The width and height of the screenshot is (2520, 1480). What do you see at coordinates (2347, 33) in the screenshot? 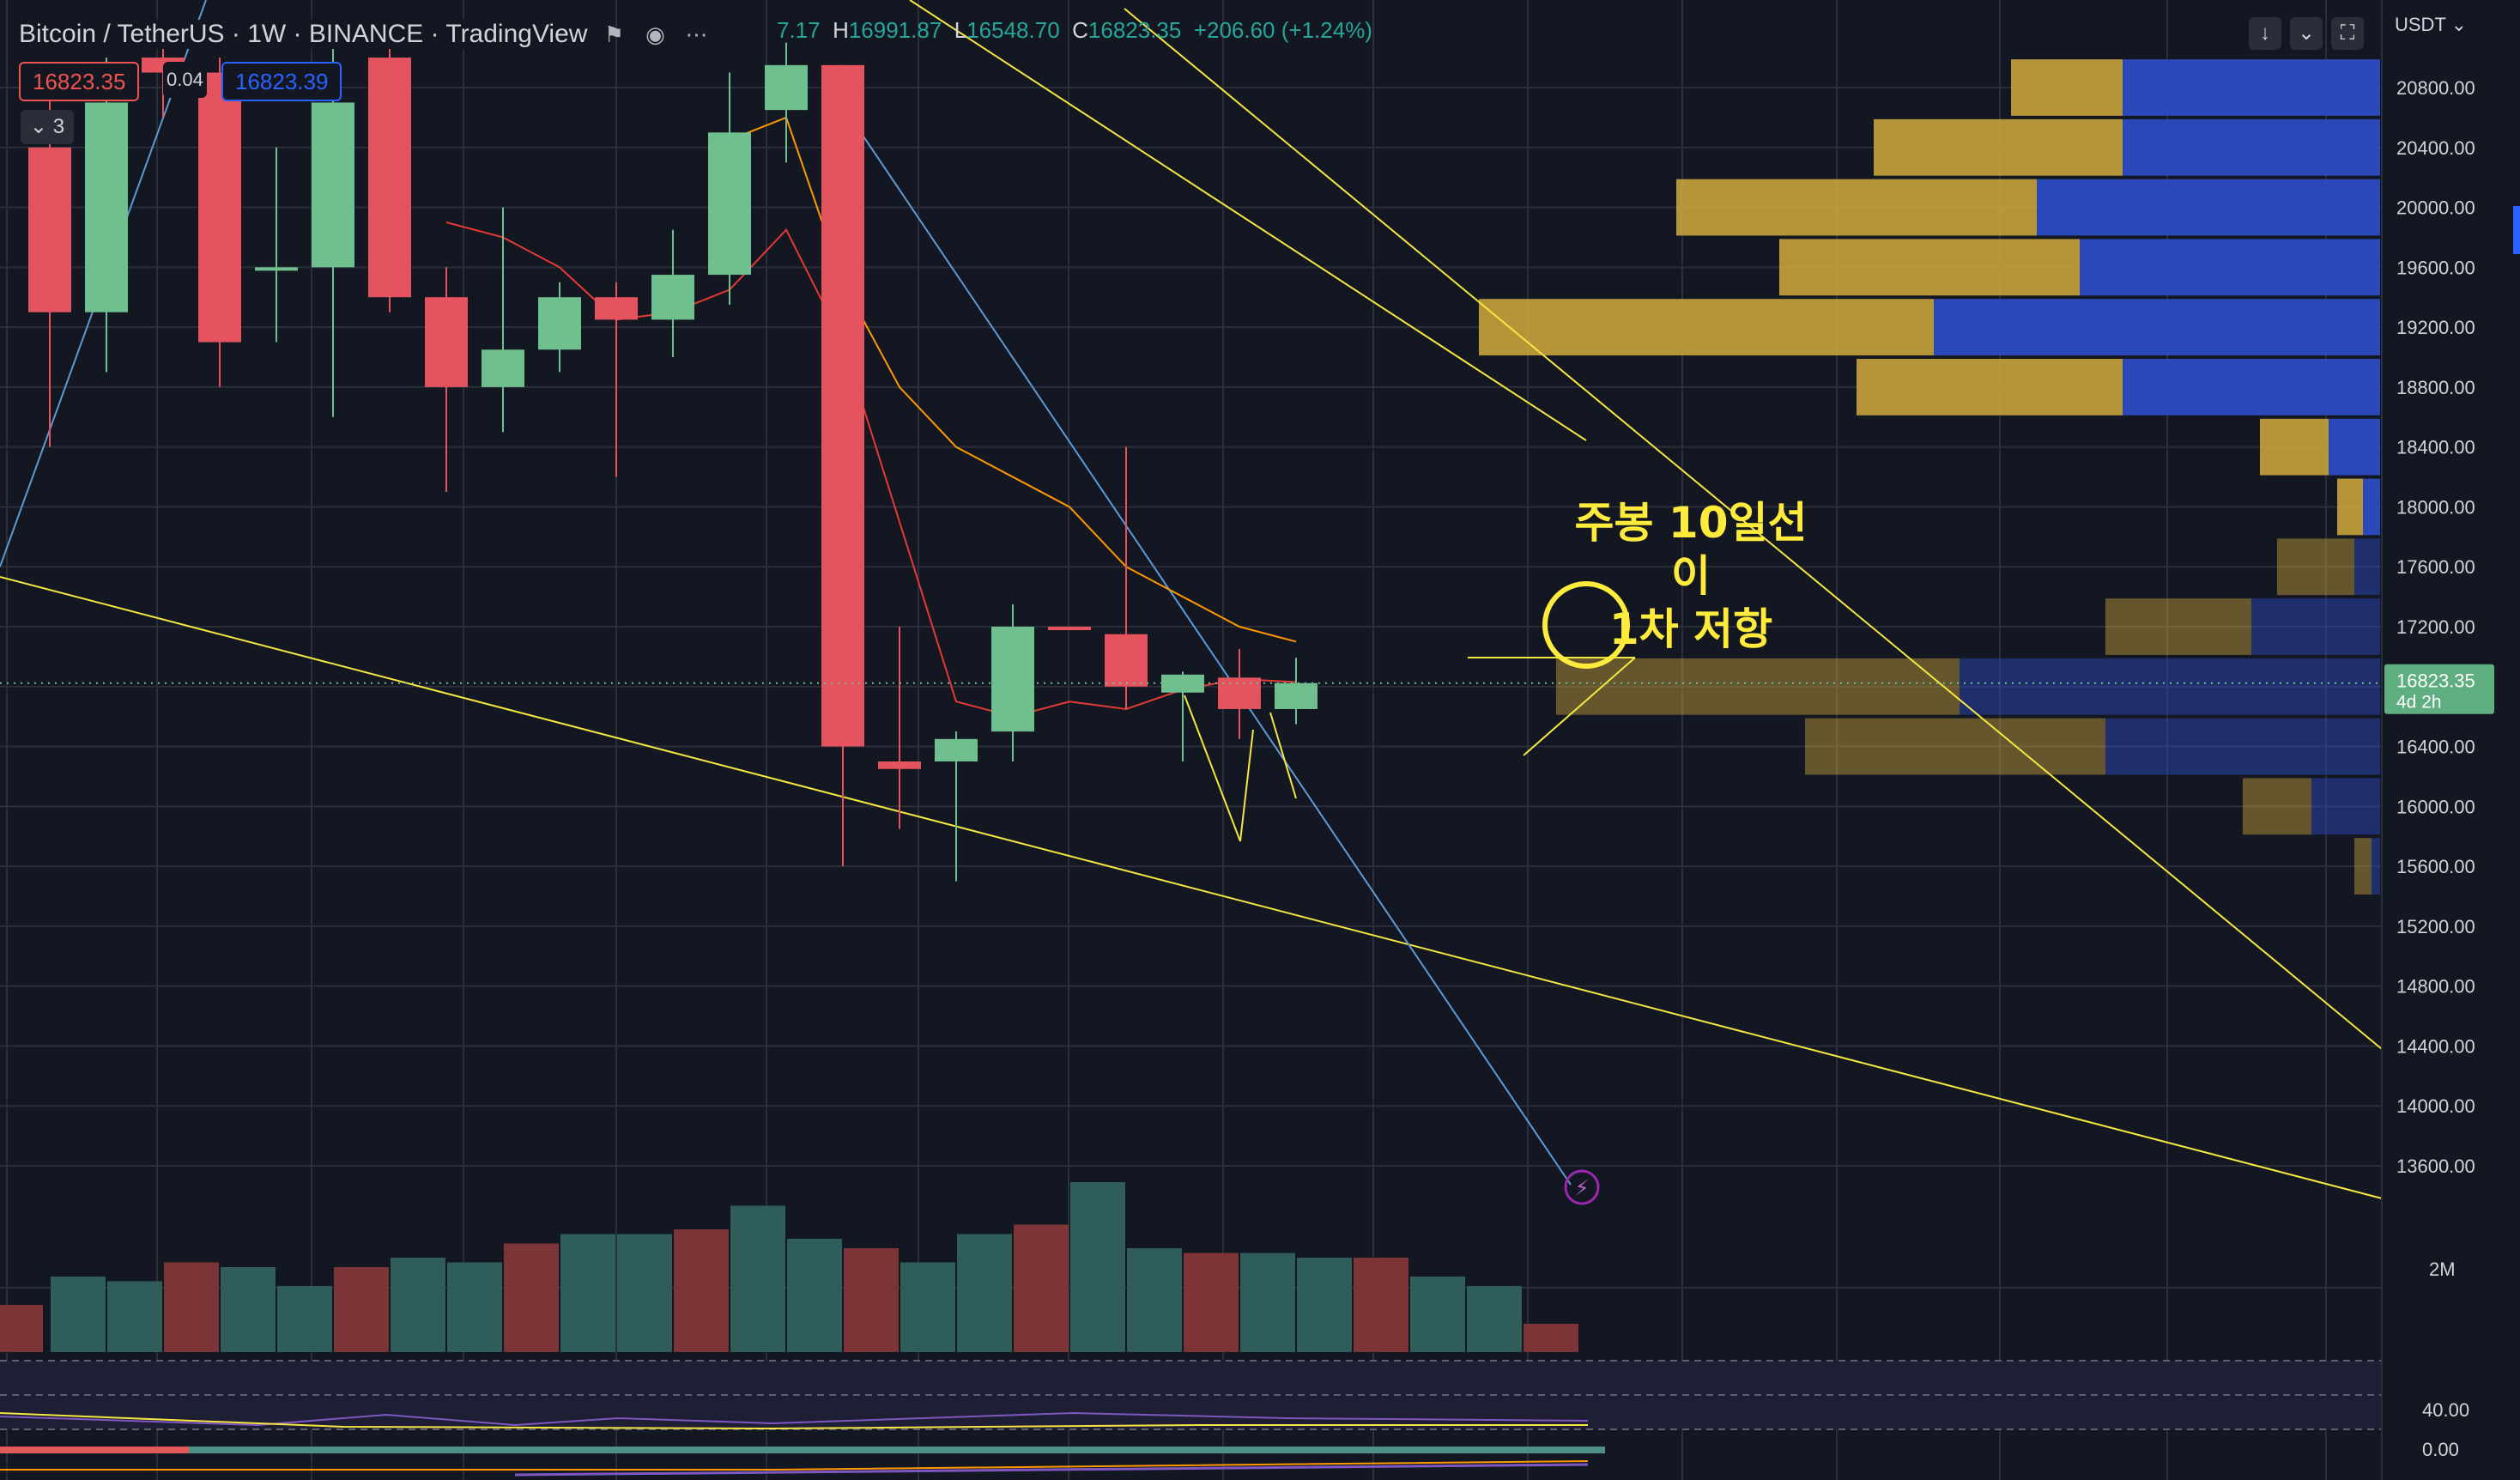
I see `fullscreen-icon: ⛶` at bounding box center [2347, 33].